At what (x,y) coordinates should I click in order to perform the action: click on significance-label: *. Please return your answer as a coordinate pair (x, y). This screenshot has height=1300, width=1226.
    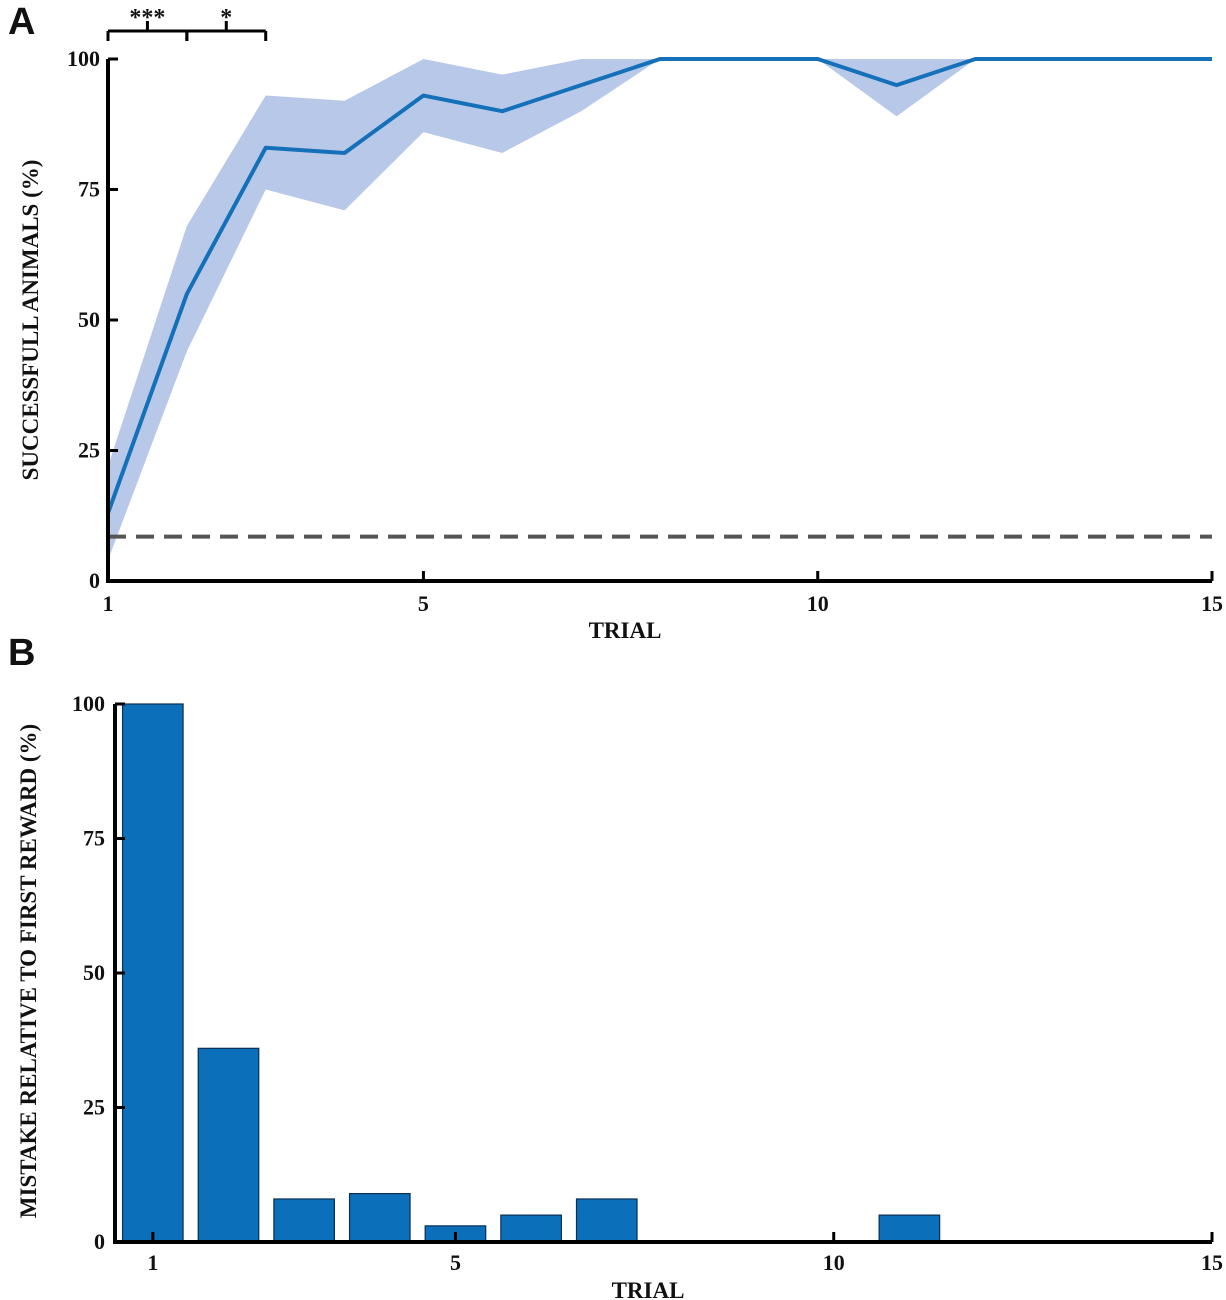
    Looking at the image, I should click on (226, 18).